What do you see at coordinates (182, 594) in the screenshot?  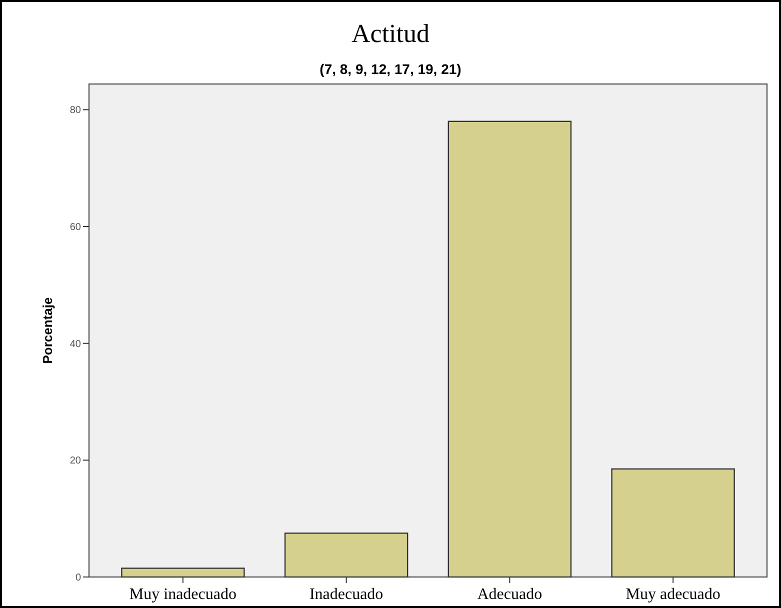 I see `x-tick-label: Muy inadecuado` at bounding box center [182, 594].